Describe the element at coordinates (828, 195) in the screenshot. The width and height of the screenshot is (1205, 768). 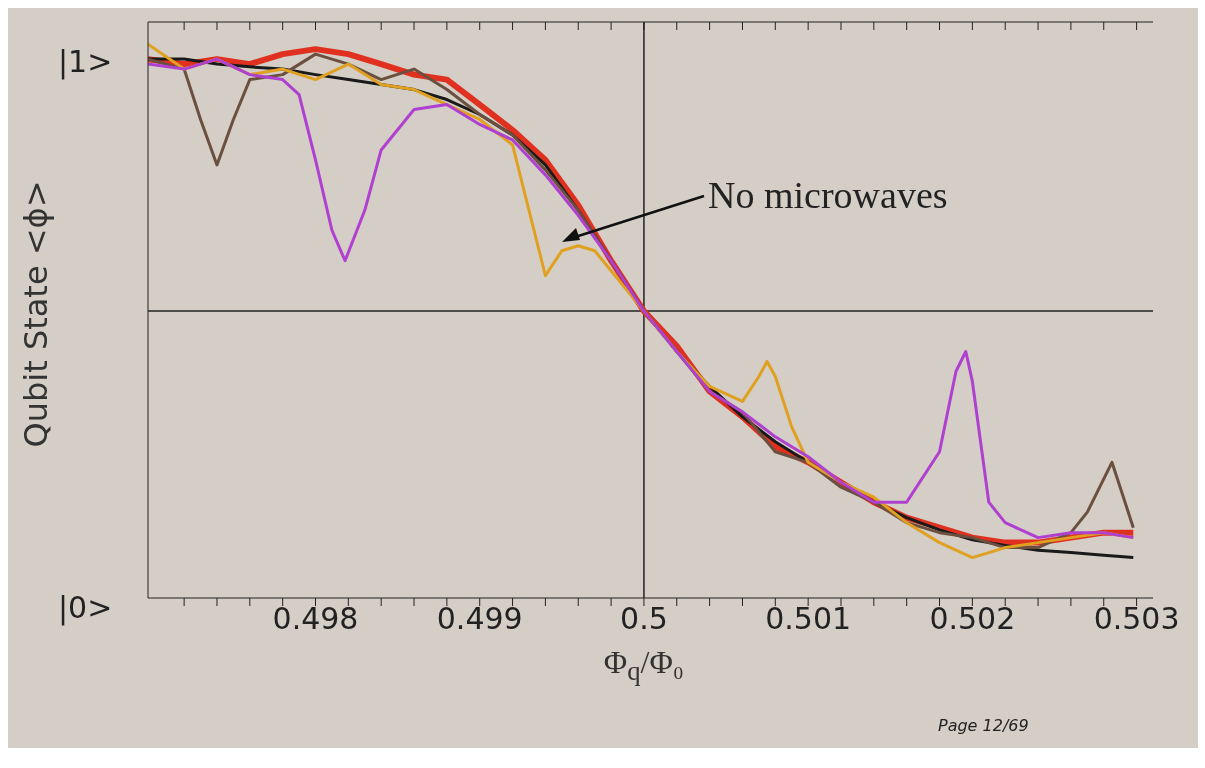
I see `annotation: No microwaves` at that location.